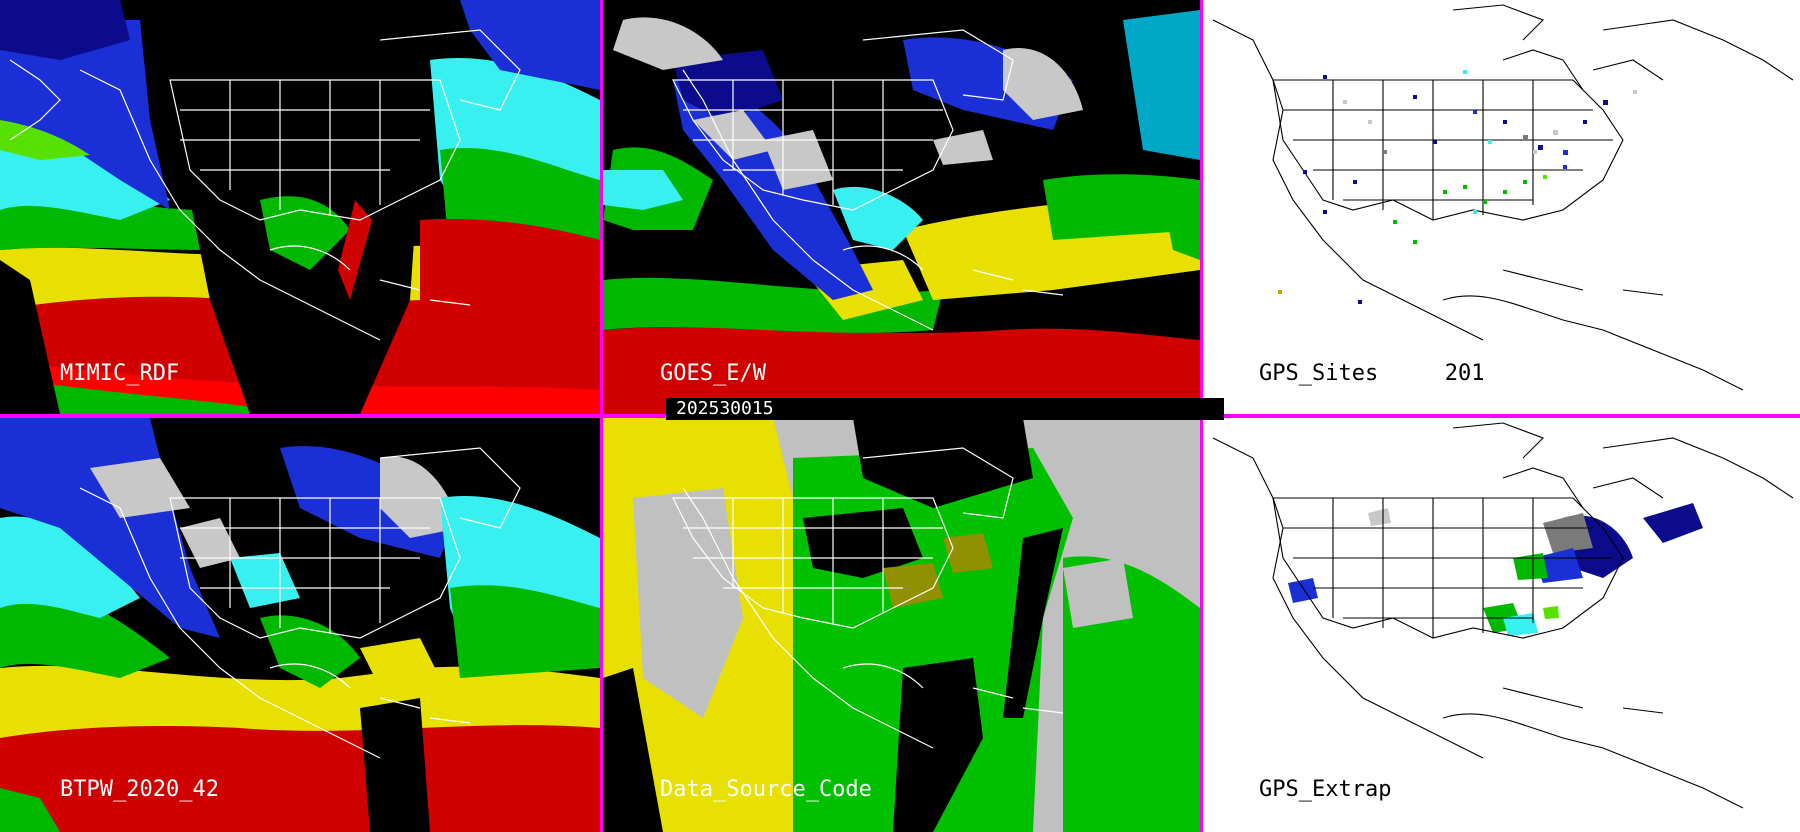 This screenshot has height=832, width=1800. I want to click on panel-label-goes: GOES_E/W, so click(713, 373).